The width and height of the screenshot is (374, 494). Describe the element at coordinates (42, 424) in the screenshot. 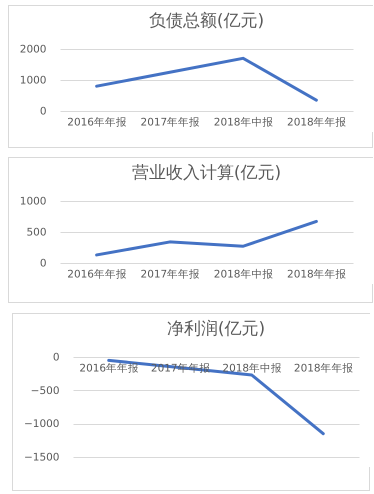

I see `y-tick-label: −1000` at that location.